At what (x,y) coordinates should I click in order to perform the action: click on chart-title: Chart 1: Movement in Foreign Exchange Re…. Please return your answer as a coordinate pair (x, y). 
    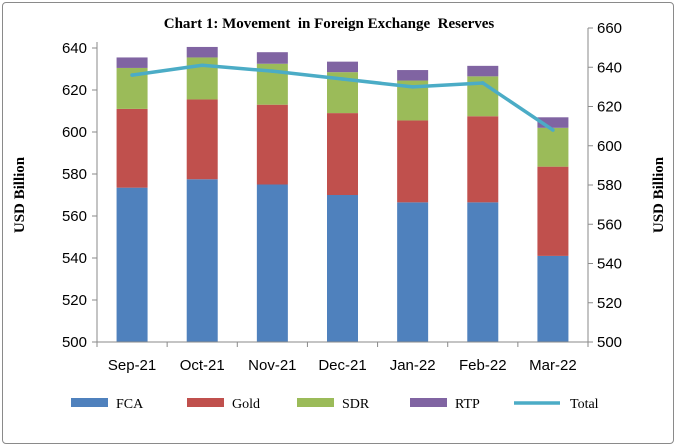
    Looking at the image, I should click on (329, 24).